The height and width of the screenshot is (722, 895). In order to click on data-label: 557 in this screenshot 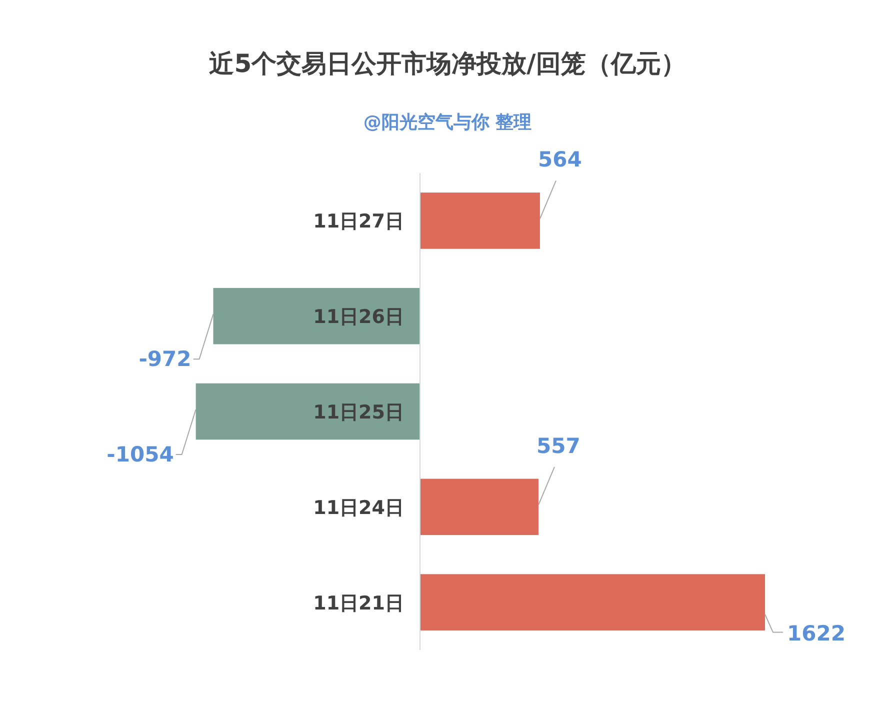, I will do `click(558, 446)`.